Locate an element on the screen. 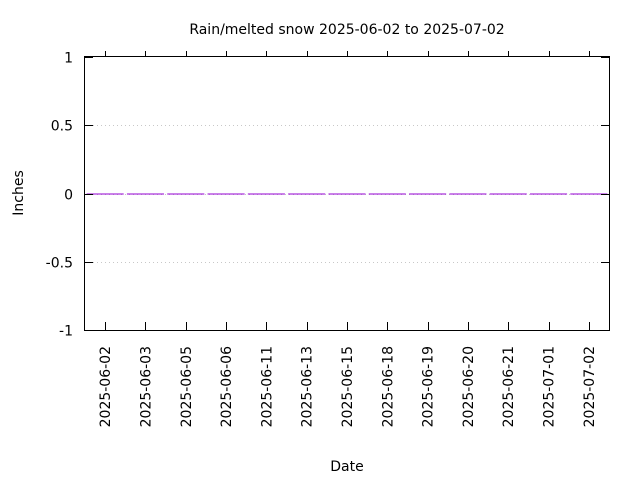  x-tick-label: 2025-06-11 is located at coordinates (267, 386).